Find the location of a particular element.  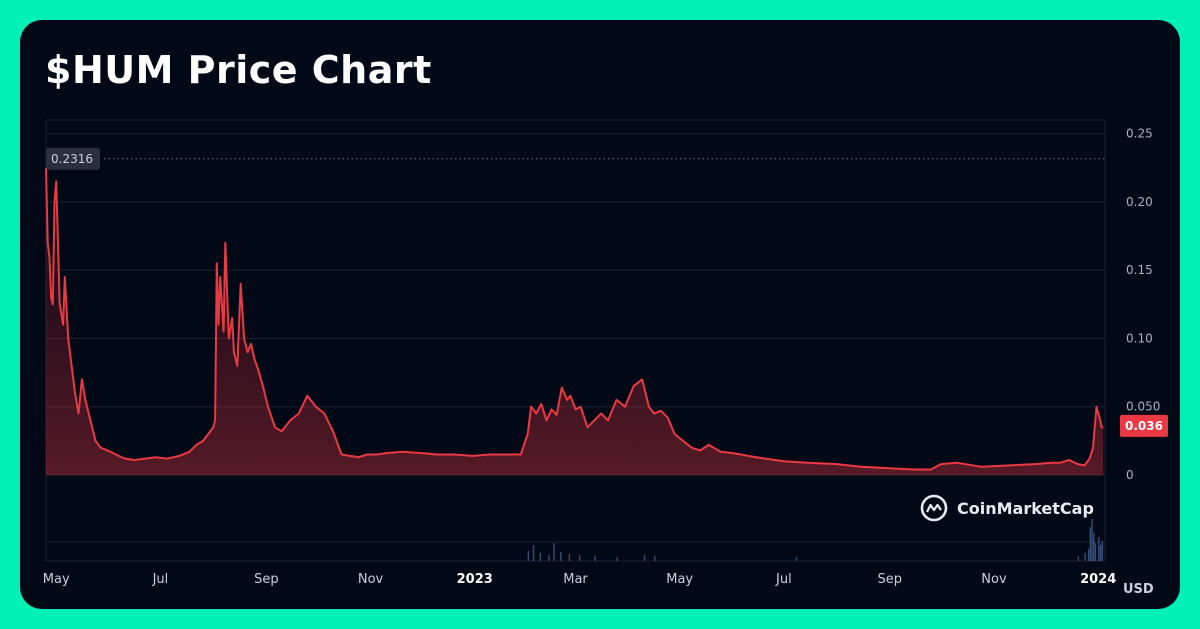

y-tick-label: 0.15 is located at coordinates (1139, 270).